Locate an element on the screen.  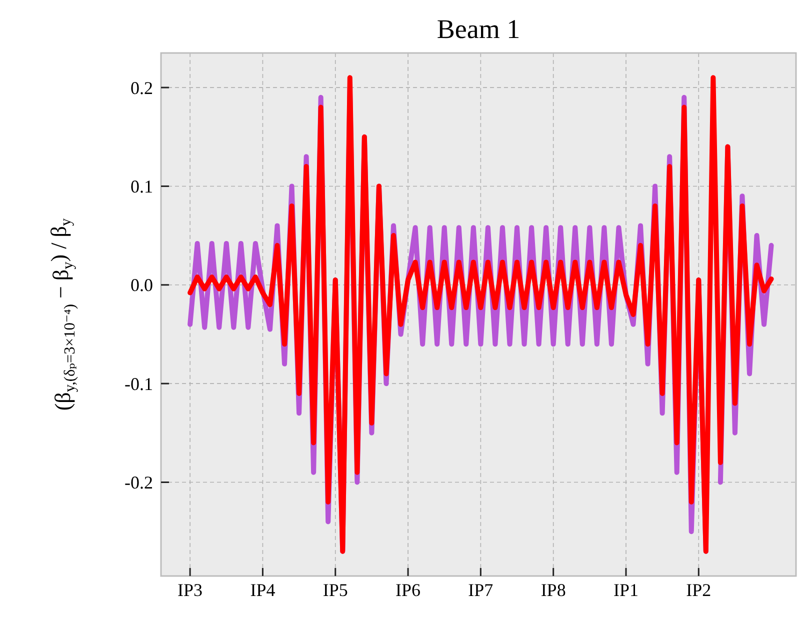
y-tick-label: 0.2 is located at coordinates (141, 88).